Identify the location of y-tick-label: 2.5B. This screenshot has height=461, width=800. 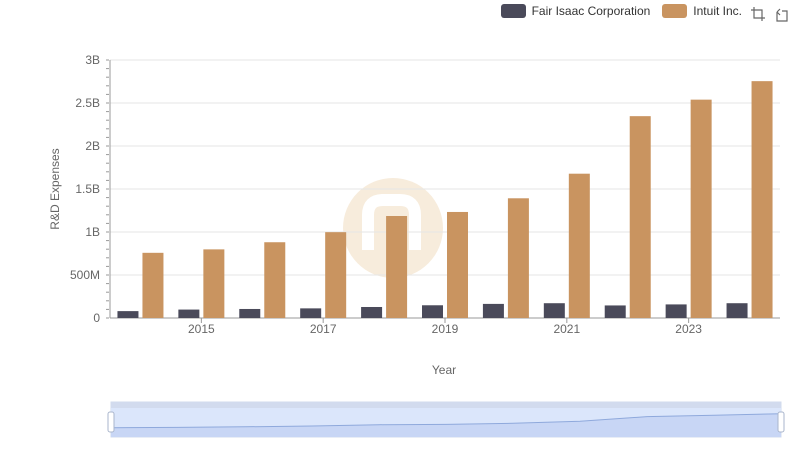
(87, 103).